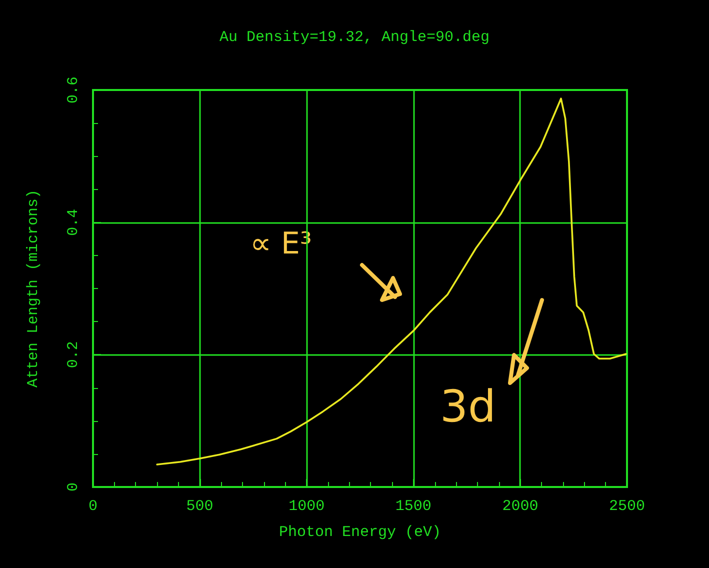 The height and width of the screenshot is (568, 709). I want to click on x-tick-label: 2000, so click(520, 506).